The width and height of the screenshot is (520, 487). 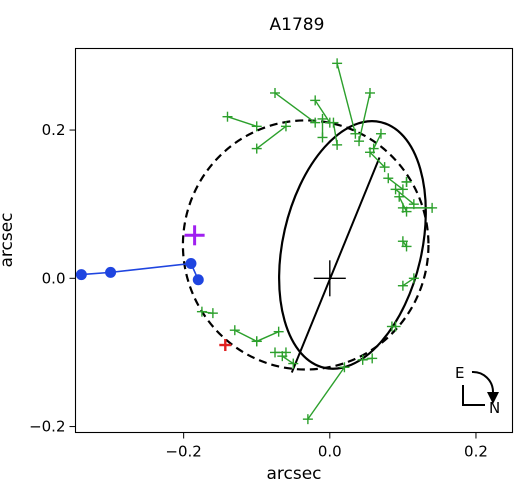 What do you see at coordinates (54, 278) in the screenshot?
I see `y-tick-label: 0.0` at bounding box center [54, 278].